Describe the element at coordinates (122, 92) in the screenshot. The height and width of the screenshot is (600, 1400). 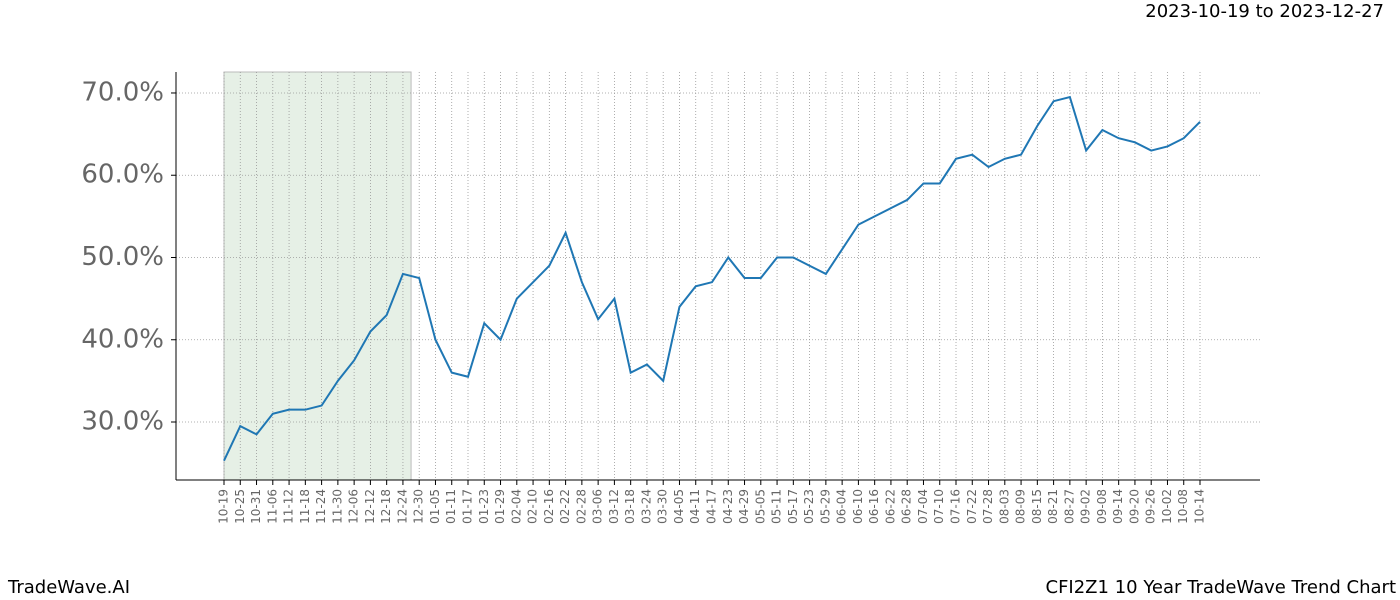
I see `y-tick-label: 70.0%` at that location.